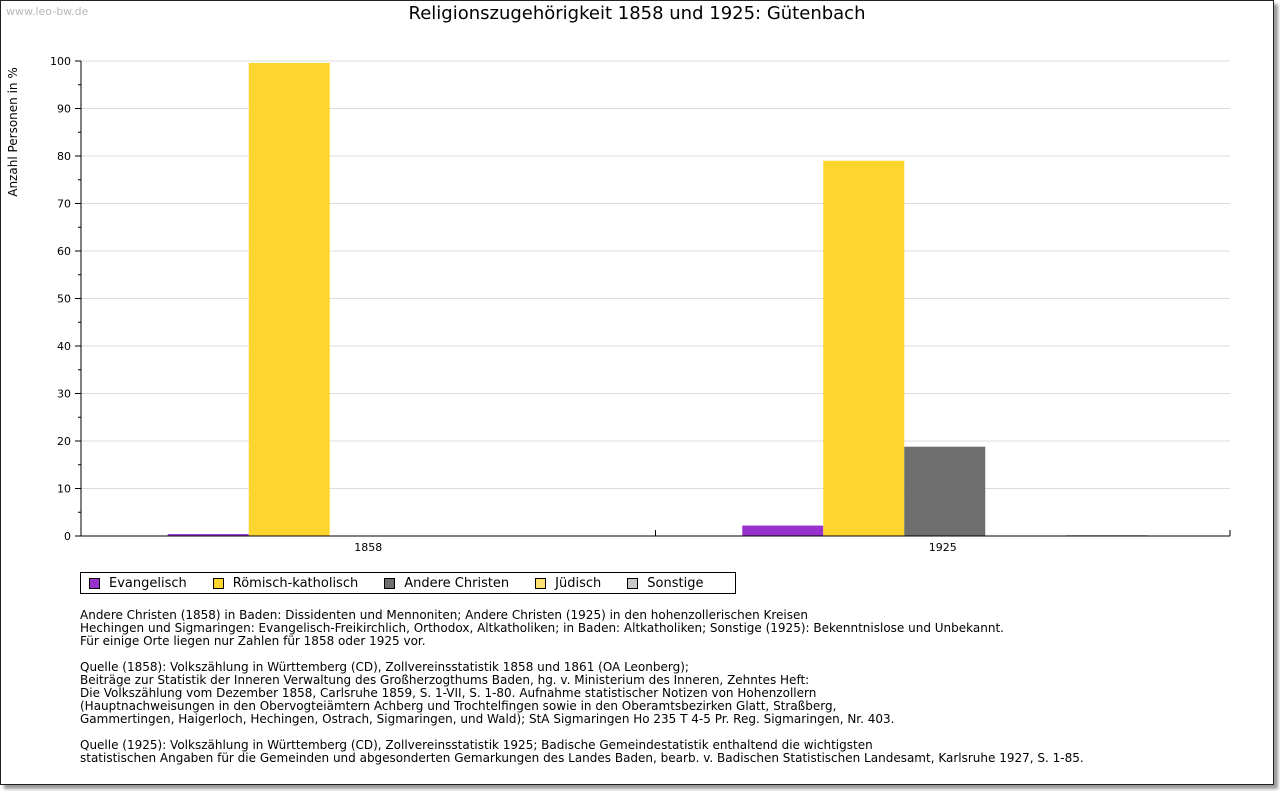 This screenshot has height=791, width=1280. I want to click on y-tick-label: 0, so click(67, 536).